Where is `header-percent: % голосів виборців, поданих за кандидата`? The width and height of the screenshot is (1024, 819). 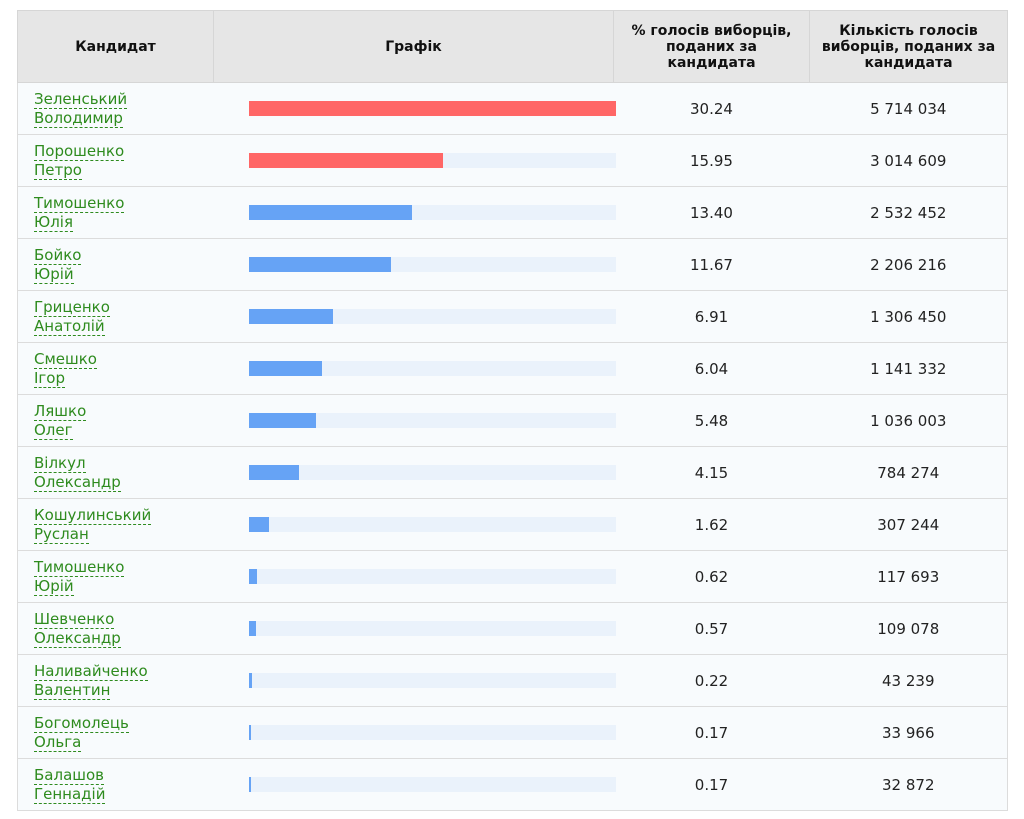
header-percent: % голосів виборців, поданих за кандидата is located at coordinates (711, 46).